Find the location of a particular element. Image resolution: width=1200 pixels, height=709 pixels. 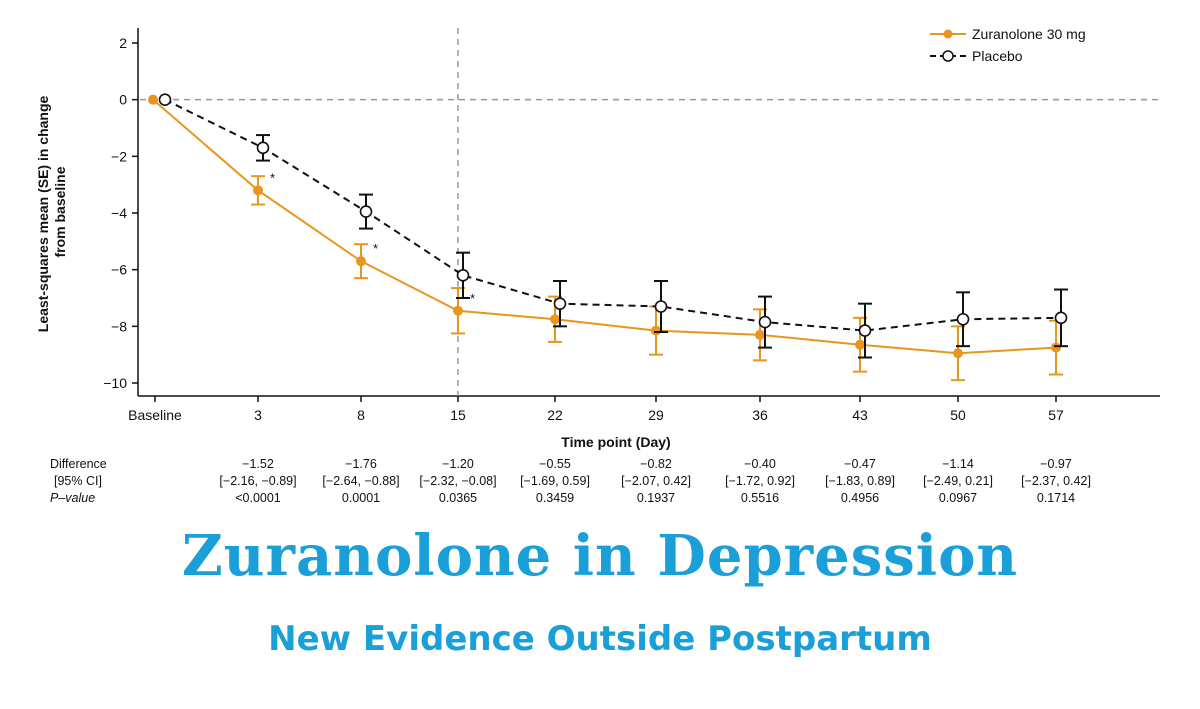

table-pvalue-cell: 0.0967 is located at coordinates (958, 498).